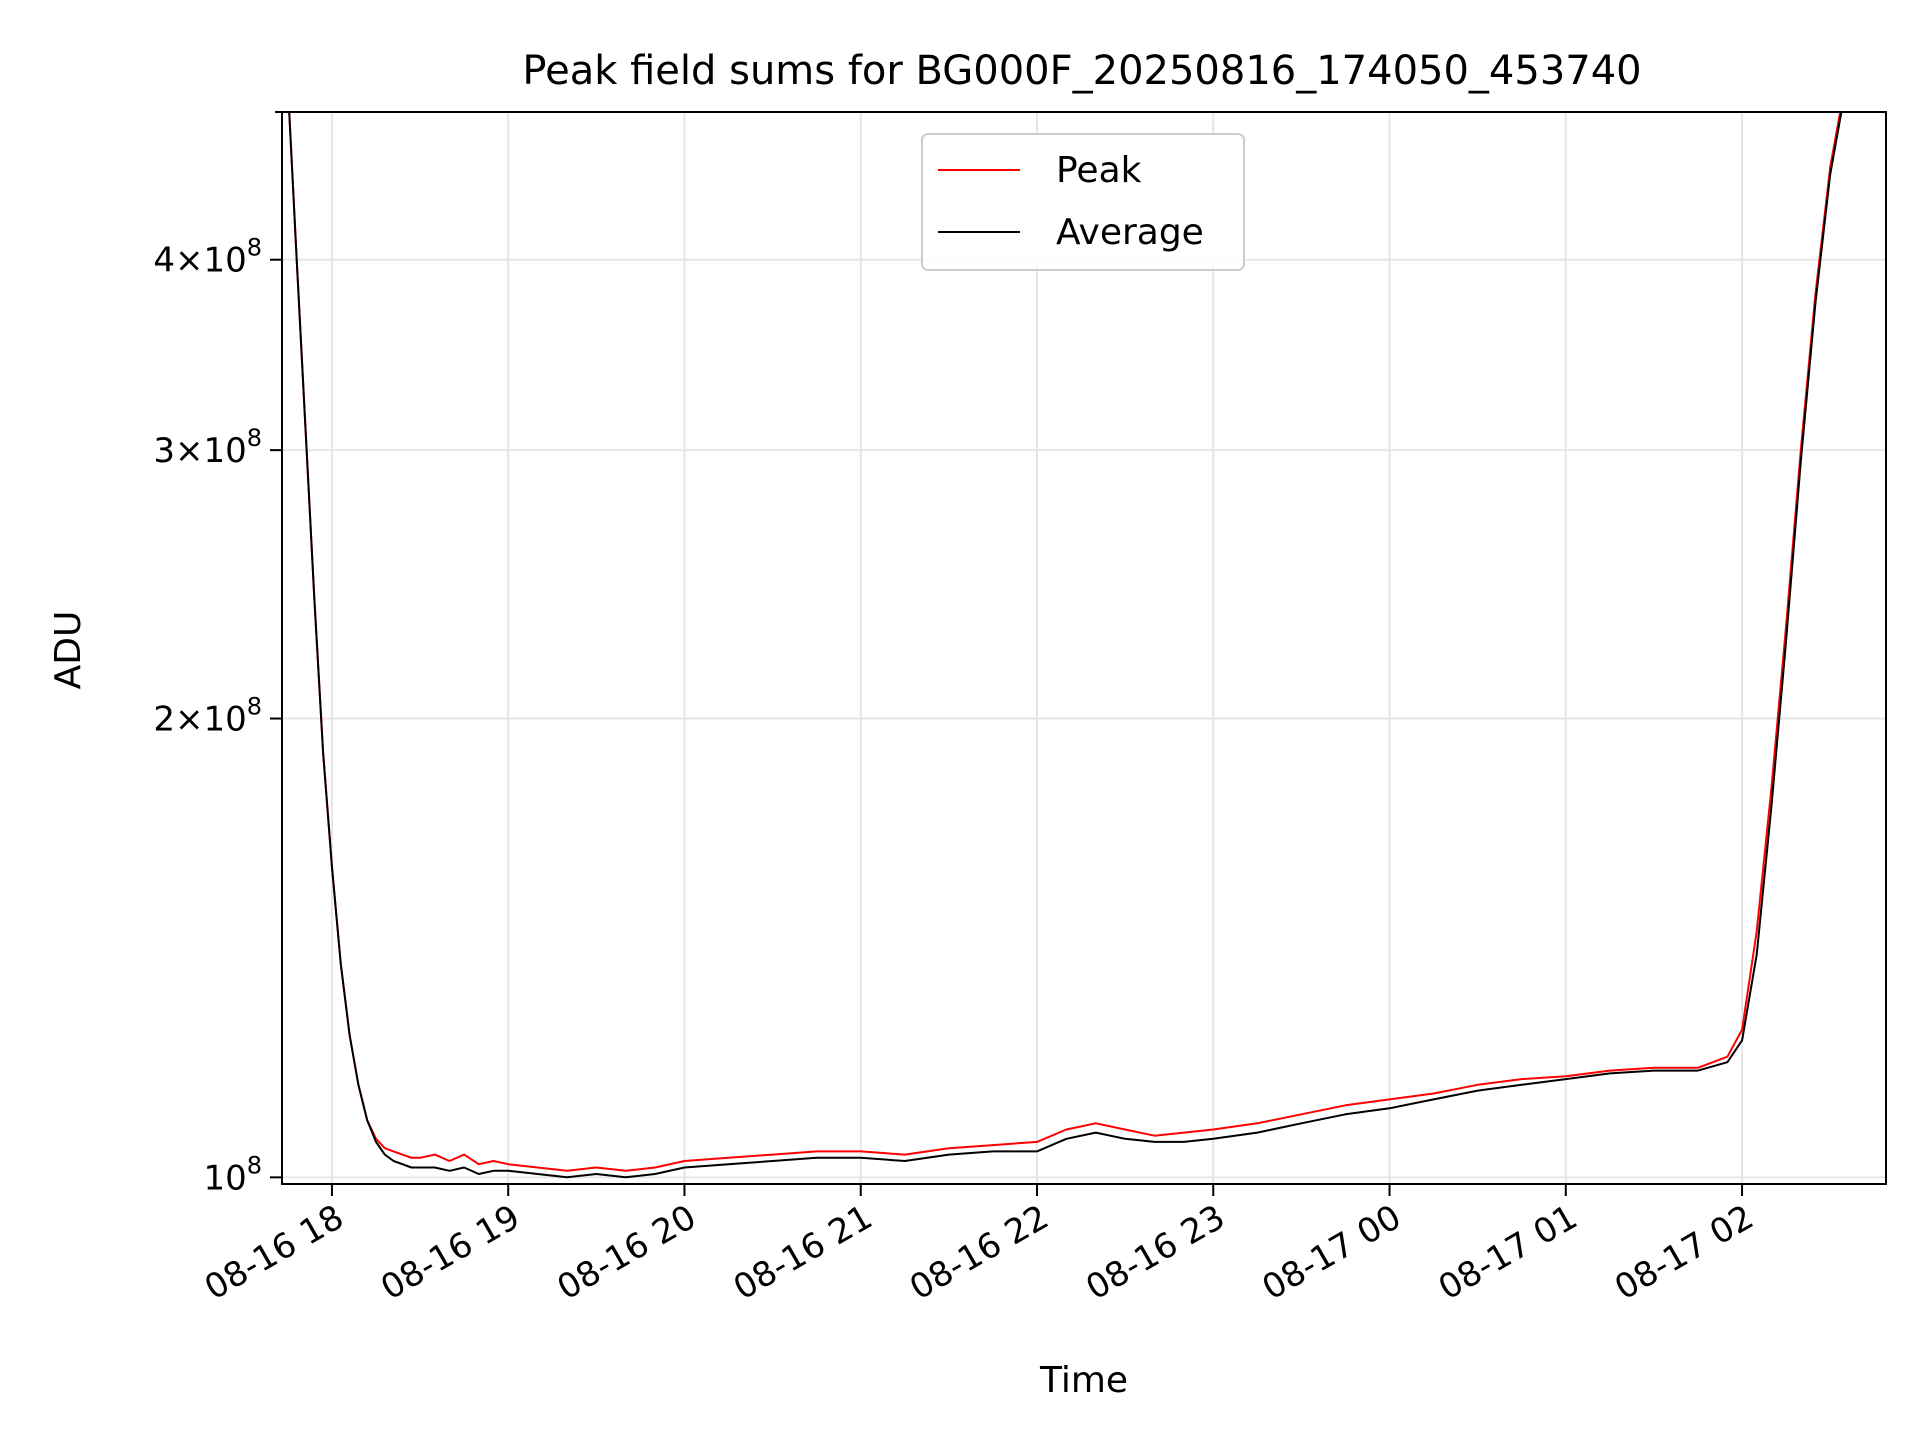 The height and width of the screenshot is (1440, 1920). I want to click on y-tick-label: 4×108, so click(207, 257).